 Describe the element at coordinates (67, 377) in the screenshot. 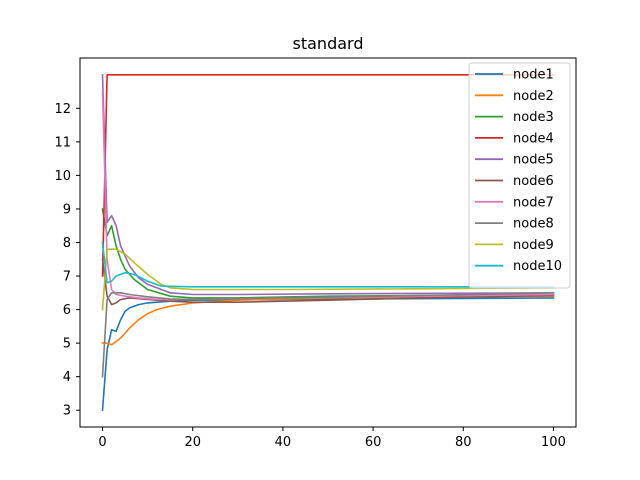

I see `y-tick-label: 4` at that location.